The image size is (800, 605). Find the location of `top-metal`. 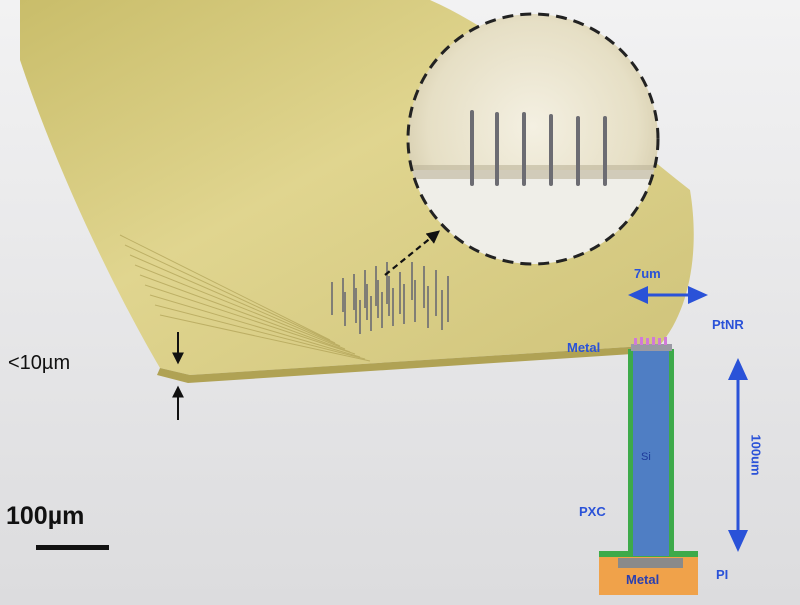

top-metal is located at coordinates (651, 347).